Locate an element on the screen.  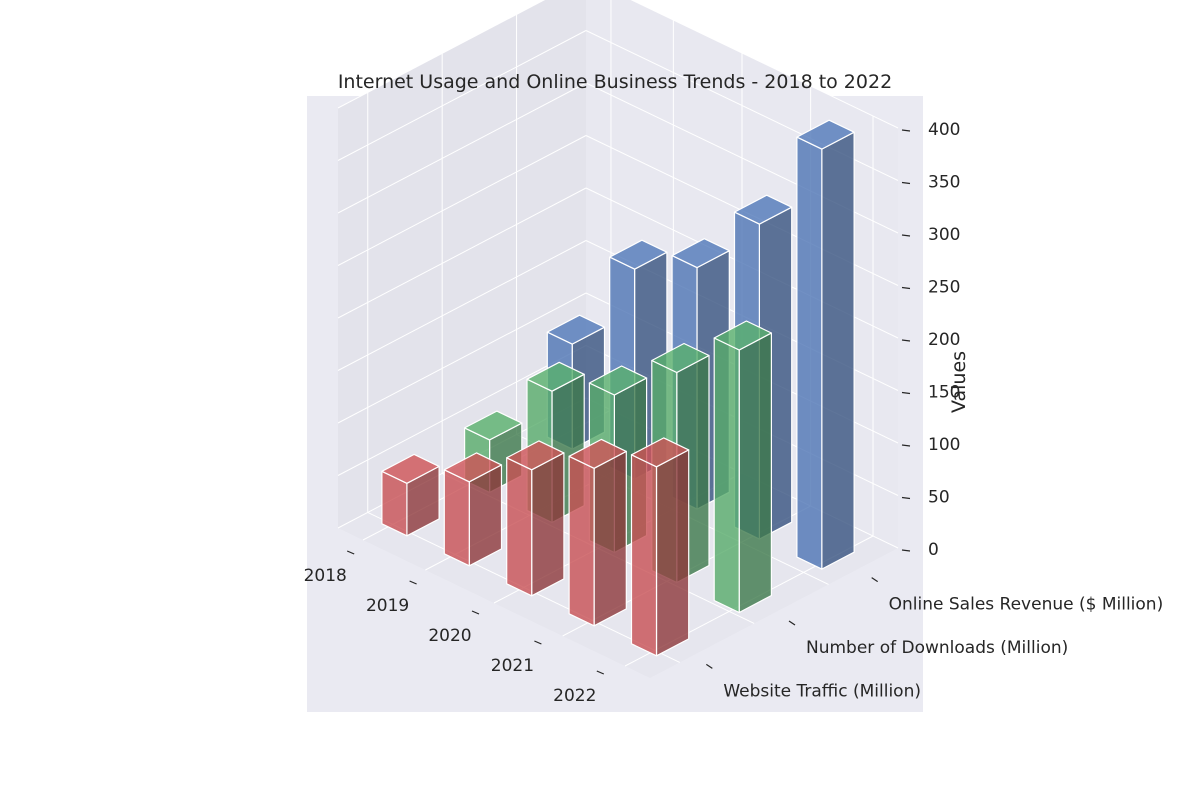
z-tick-label: 350 is located at coordinates (944, 183).